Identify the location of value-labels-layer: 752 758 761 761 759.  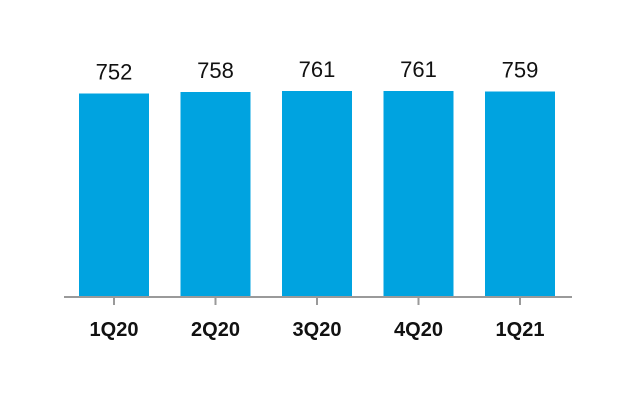
(317, 70).